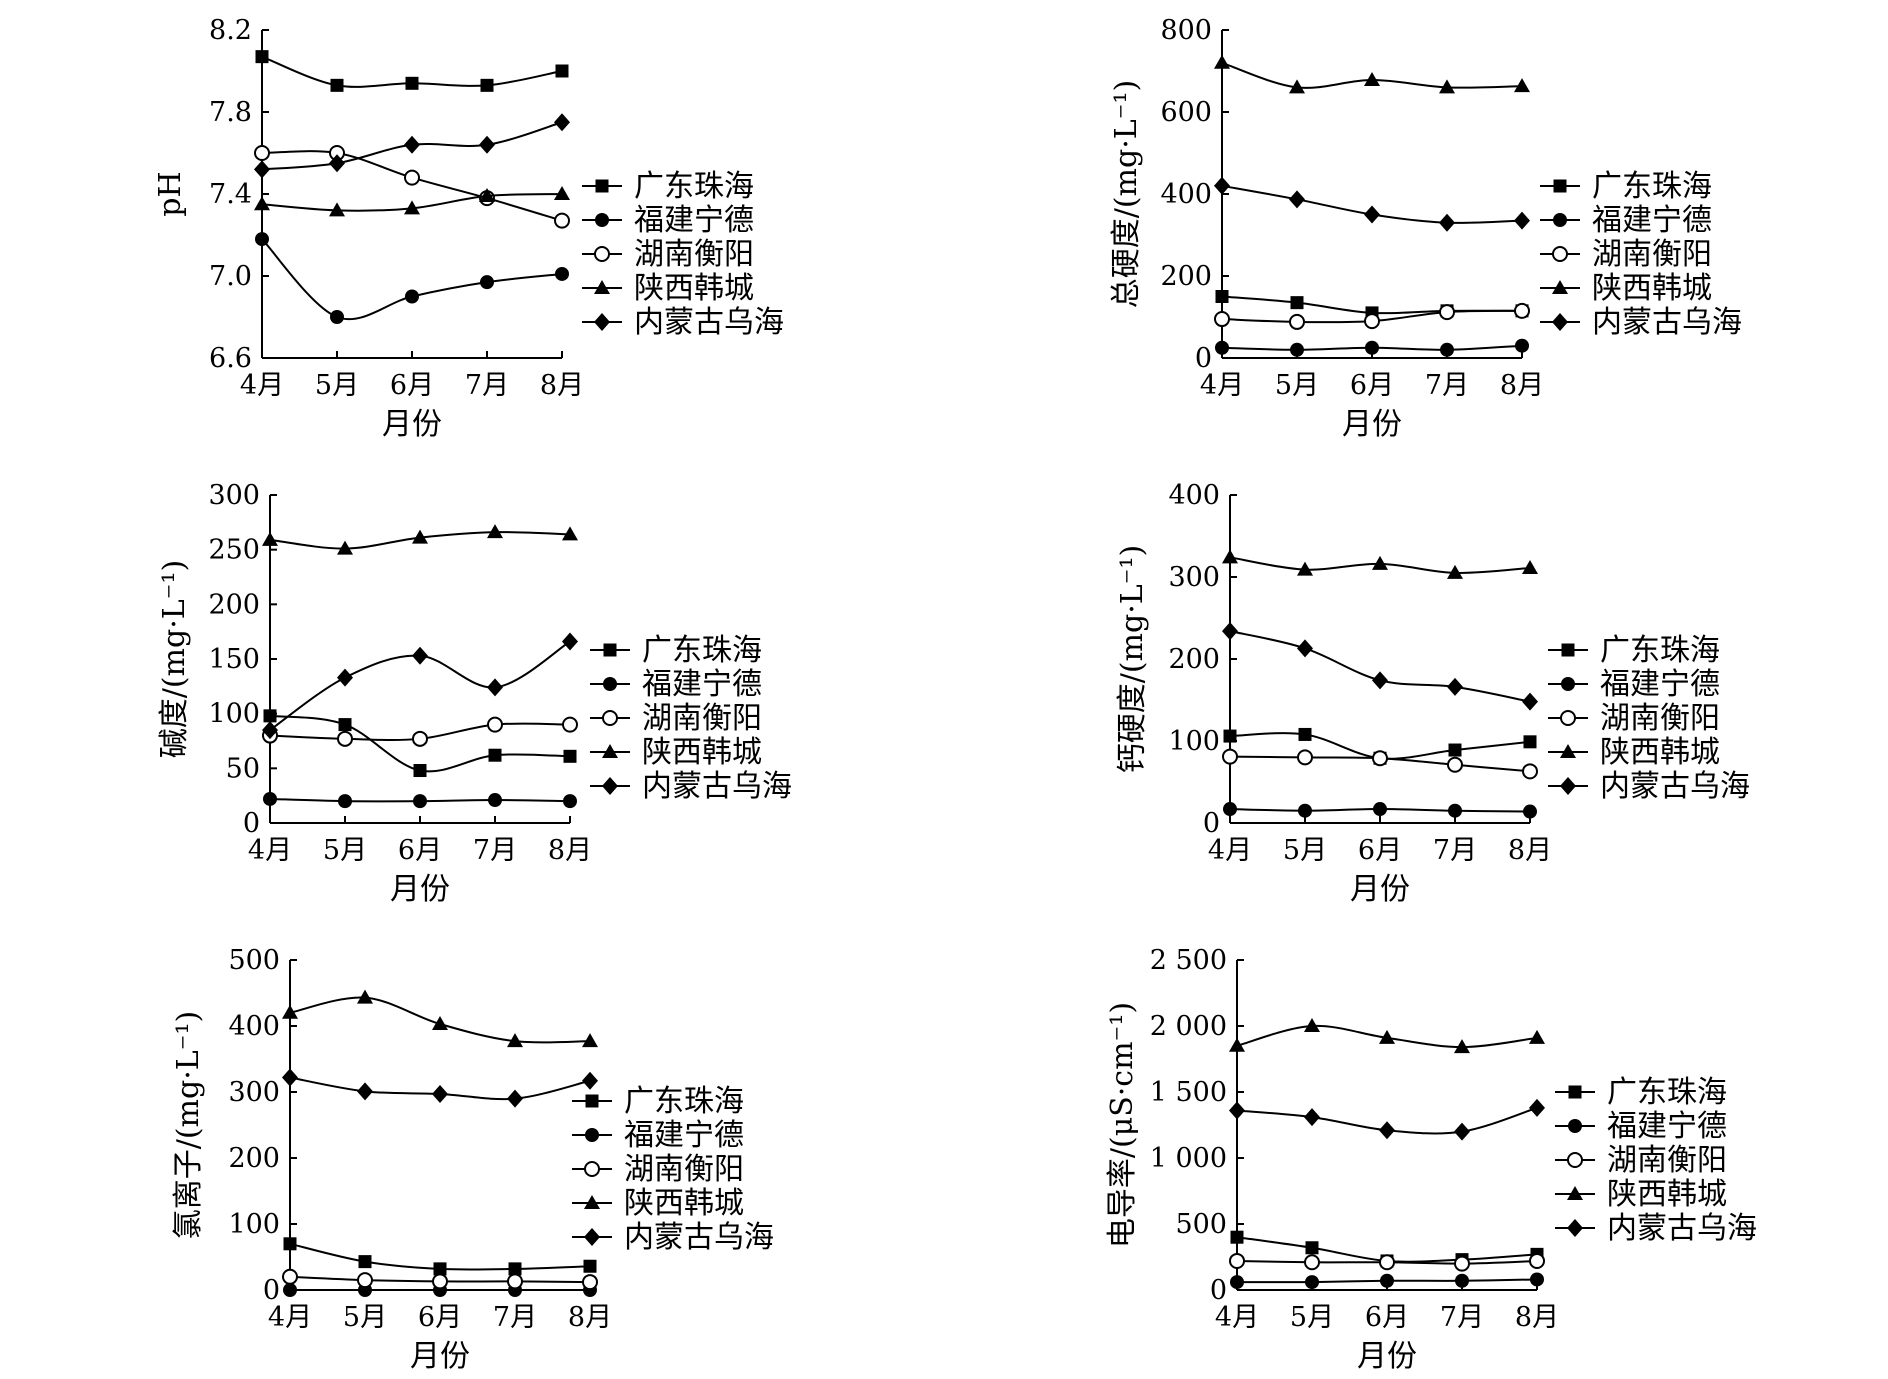 The width and height of the screenshot is (1888, 1379). What do you see at coordinates (365, 1317) in the screenshot?
I see `x-tick-label: 5月` at bounding box center [365, 1317].